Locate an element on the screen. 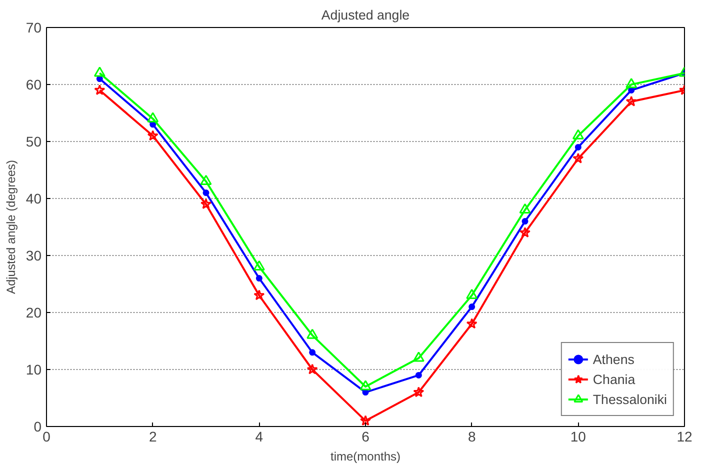 The height and width of the screenshot is (466, 704). y-tick-label: 70 is located at coordinates (34, 28).